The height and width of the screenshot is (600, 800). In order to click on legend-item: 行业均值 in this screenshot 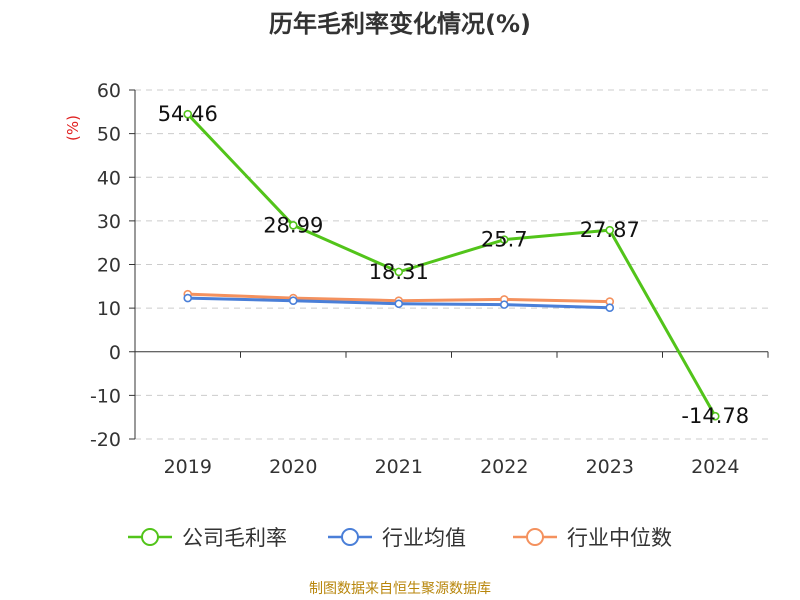, I will do `click(397, 538)`.